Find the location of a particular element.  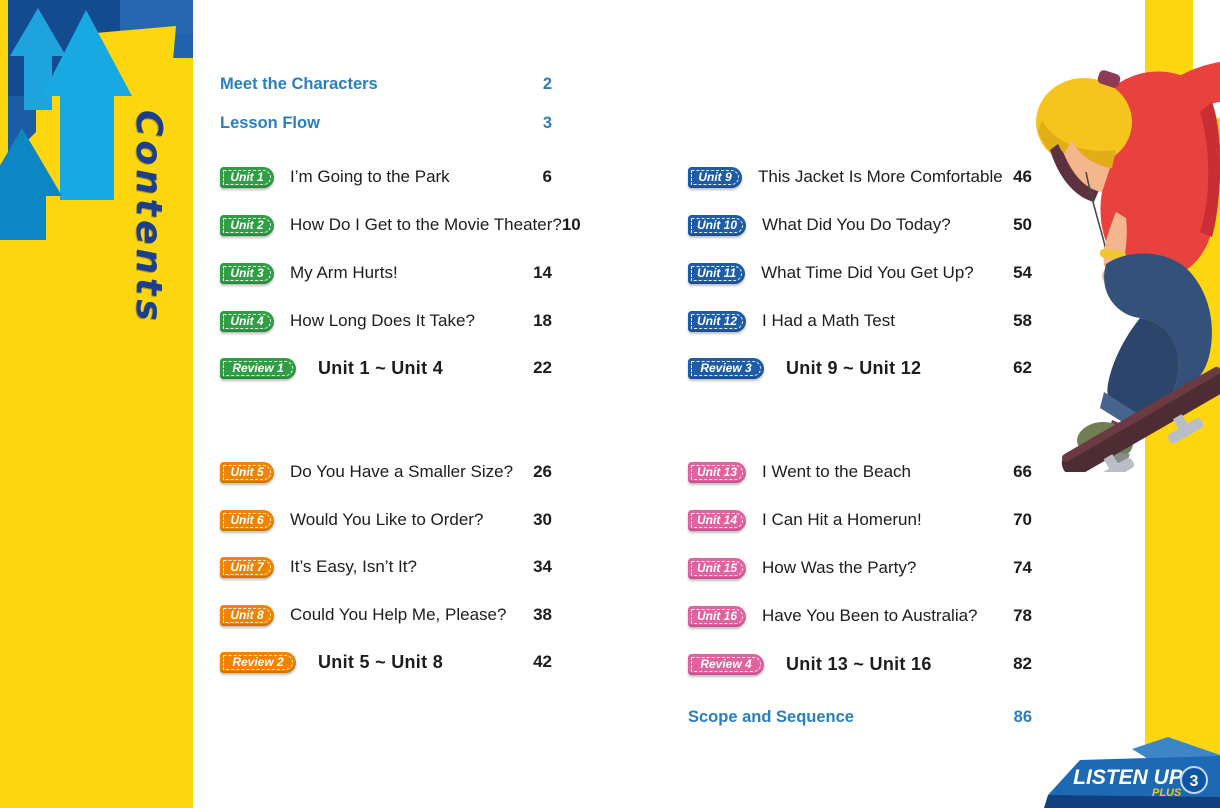

unit-title: I’m Going to the Park is located at coordinates (370, 176).